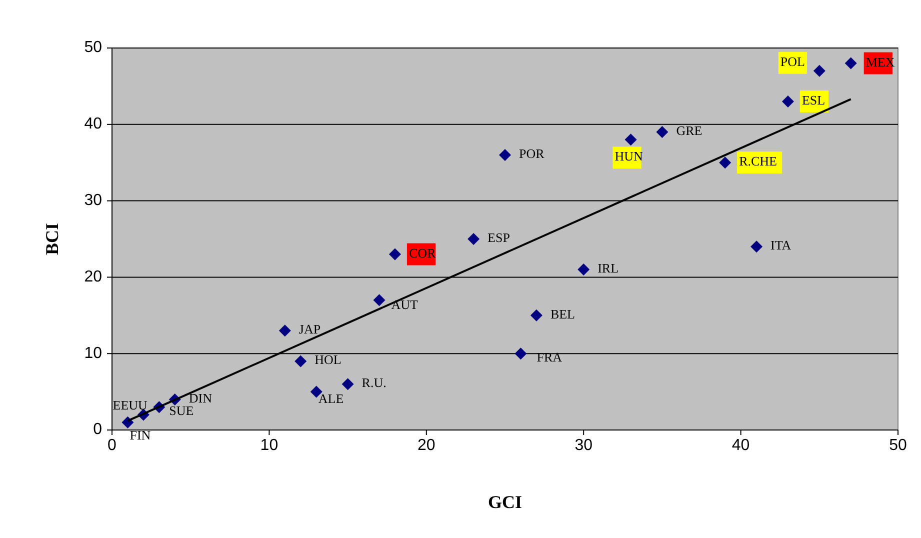 Image resolution: width=921 pixels, height=538 pixels. Describe the element at coordinates (112, 445) in the screenshot. I see `x-tick-label: 0` at that location.